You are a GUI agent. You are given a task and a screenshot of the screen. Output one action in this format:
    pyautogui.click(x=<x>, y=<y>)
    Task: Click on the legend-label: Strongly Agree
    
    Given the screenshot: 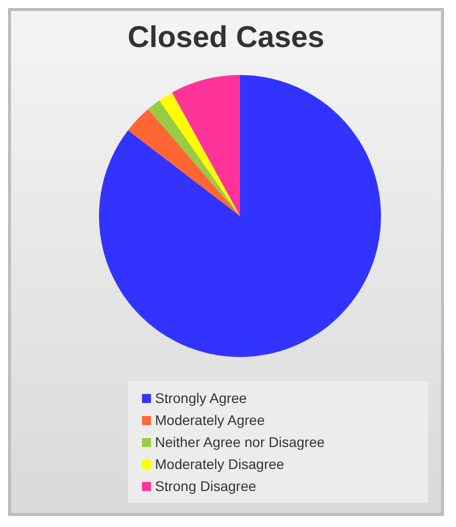 What is the action you would take?
    pyautogui.click(x=201, y=398)
    